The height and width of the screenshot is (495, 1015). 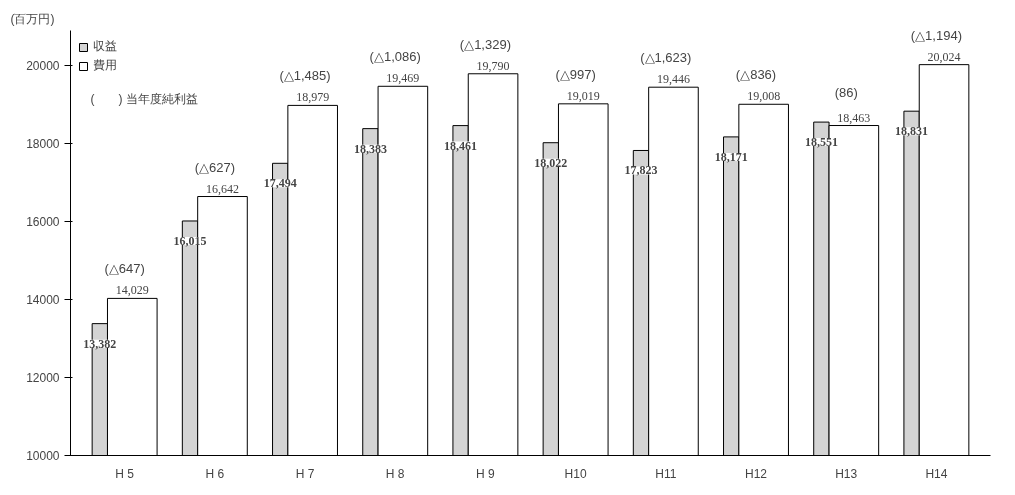 What do you see at coordinates (395, 473) in the screenshot?
I see `x-tick-label: H 8` at bounding box center [395, 473].